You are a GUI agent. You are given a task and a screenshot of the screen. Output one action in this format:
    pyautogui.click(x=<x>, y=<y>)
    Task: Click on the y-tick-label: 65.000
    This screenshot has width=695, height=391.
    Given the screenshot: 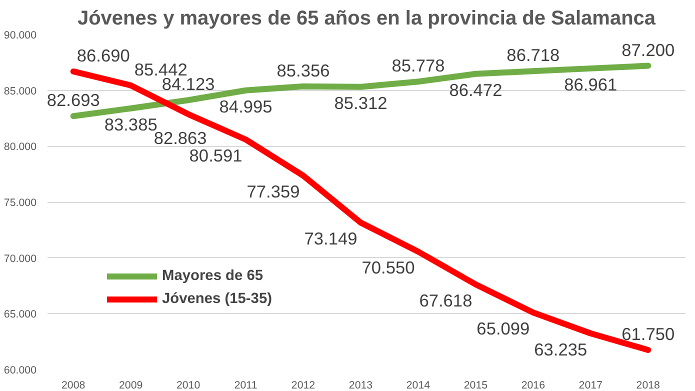 What is the action you would take?
    pyautogui.click(x=20, y=314)
    